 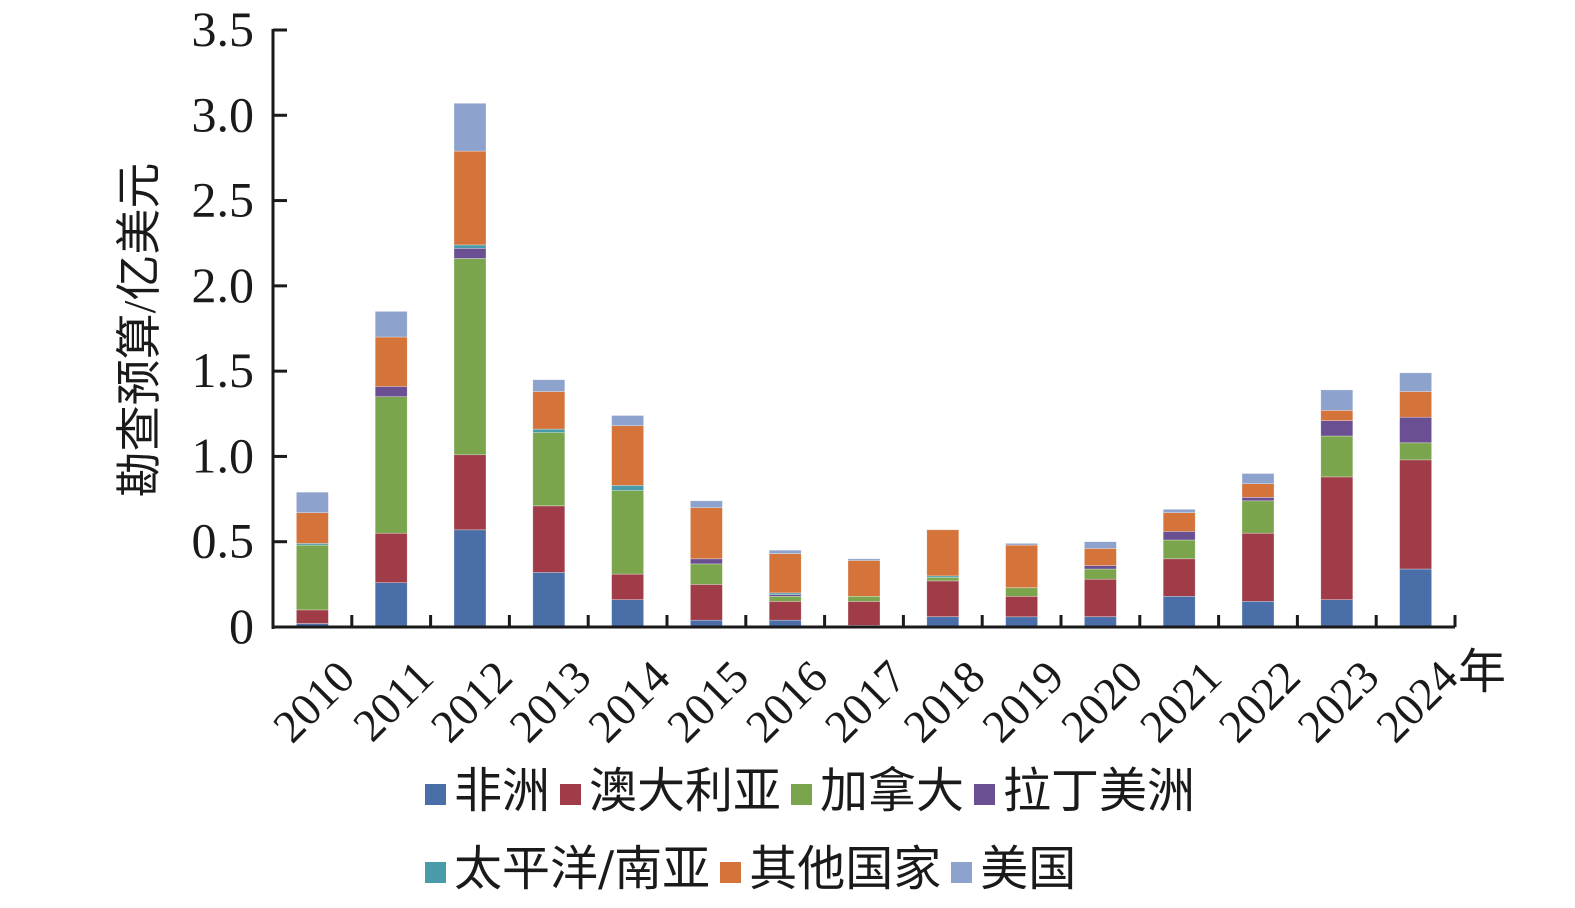 I want to click on bar-stack-2023, so click(x=1337, y=508).